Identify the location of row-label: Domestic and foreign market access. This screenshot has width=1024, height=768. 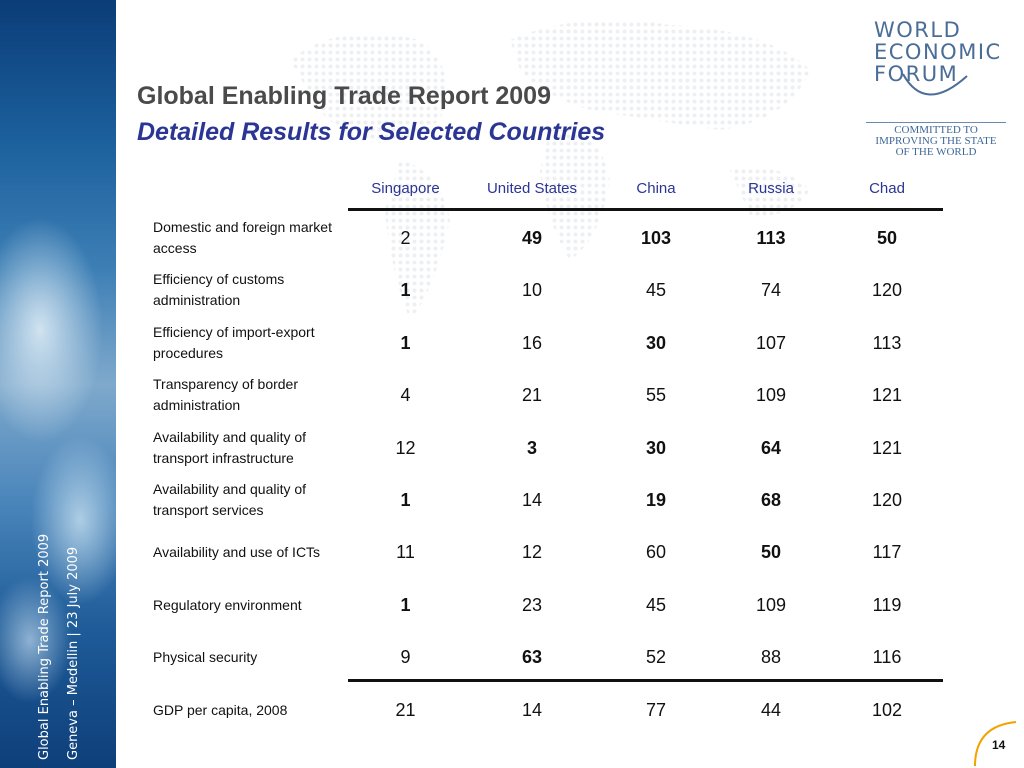
(242, 237).